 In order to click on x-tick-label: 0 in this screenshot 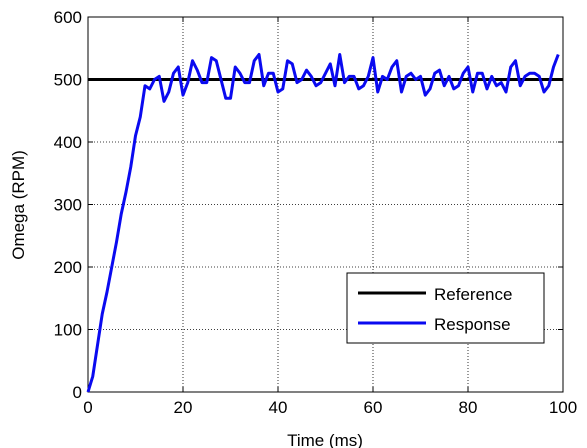, I will do `click(87, 407)`.